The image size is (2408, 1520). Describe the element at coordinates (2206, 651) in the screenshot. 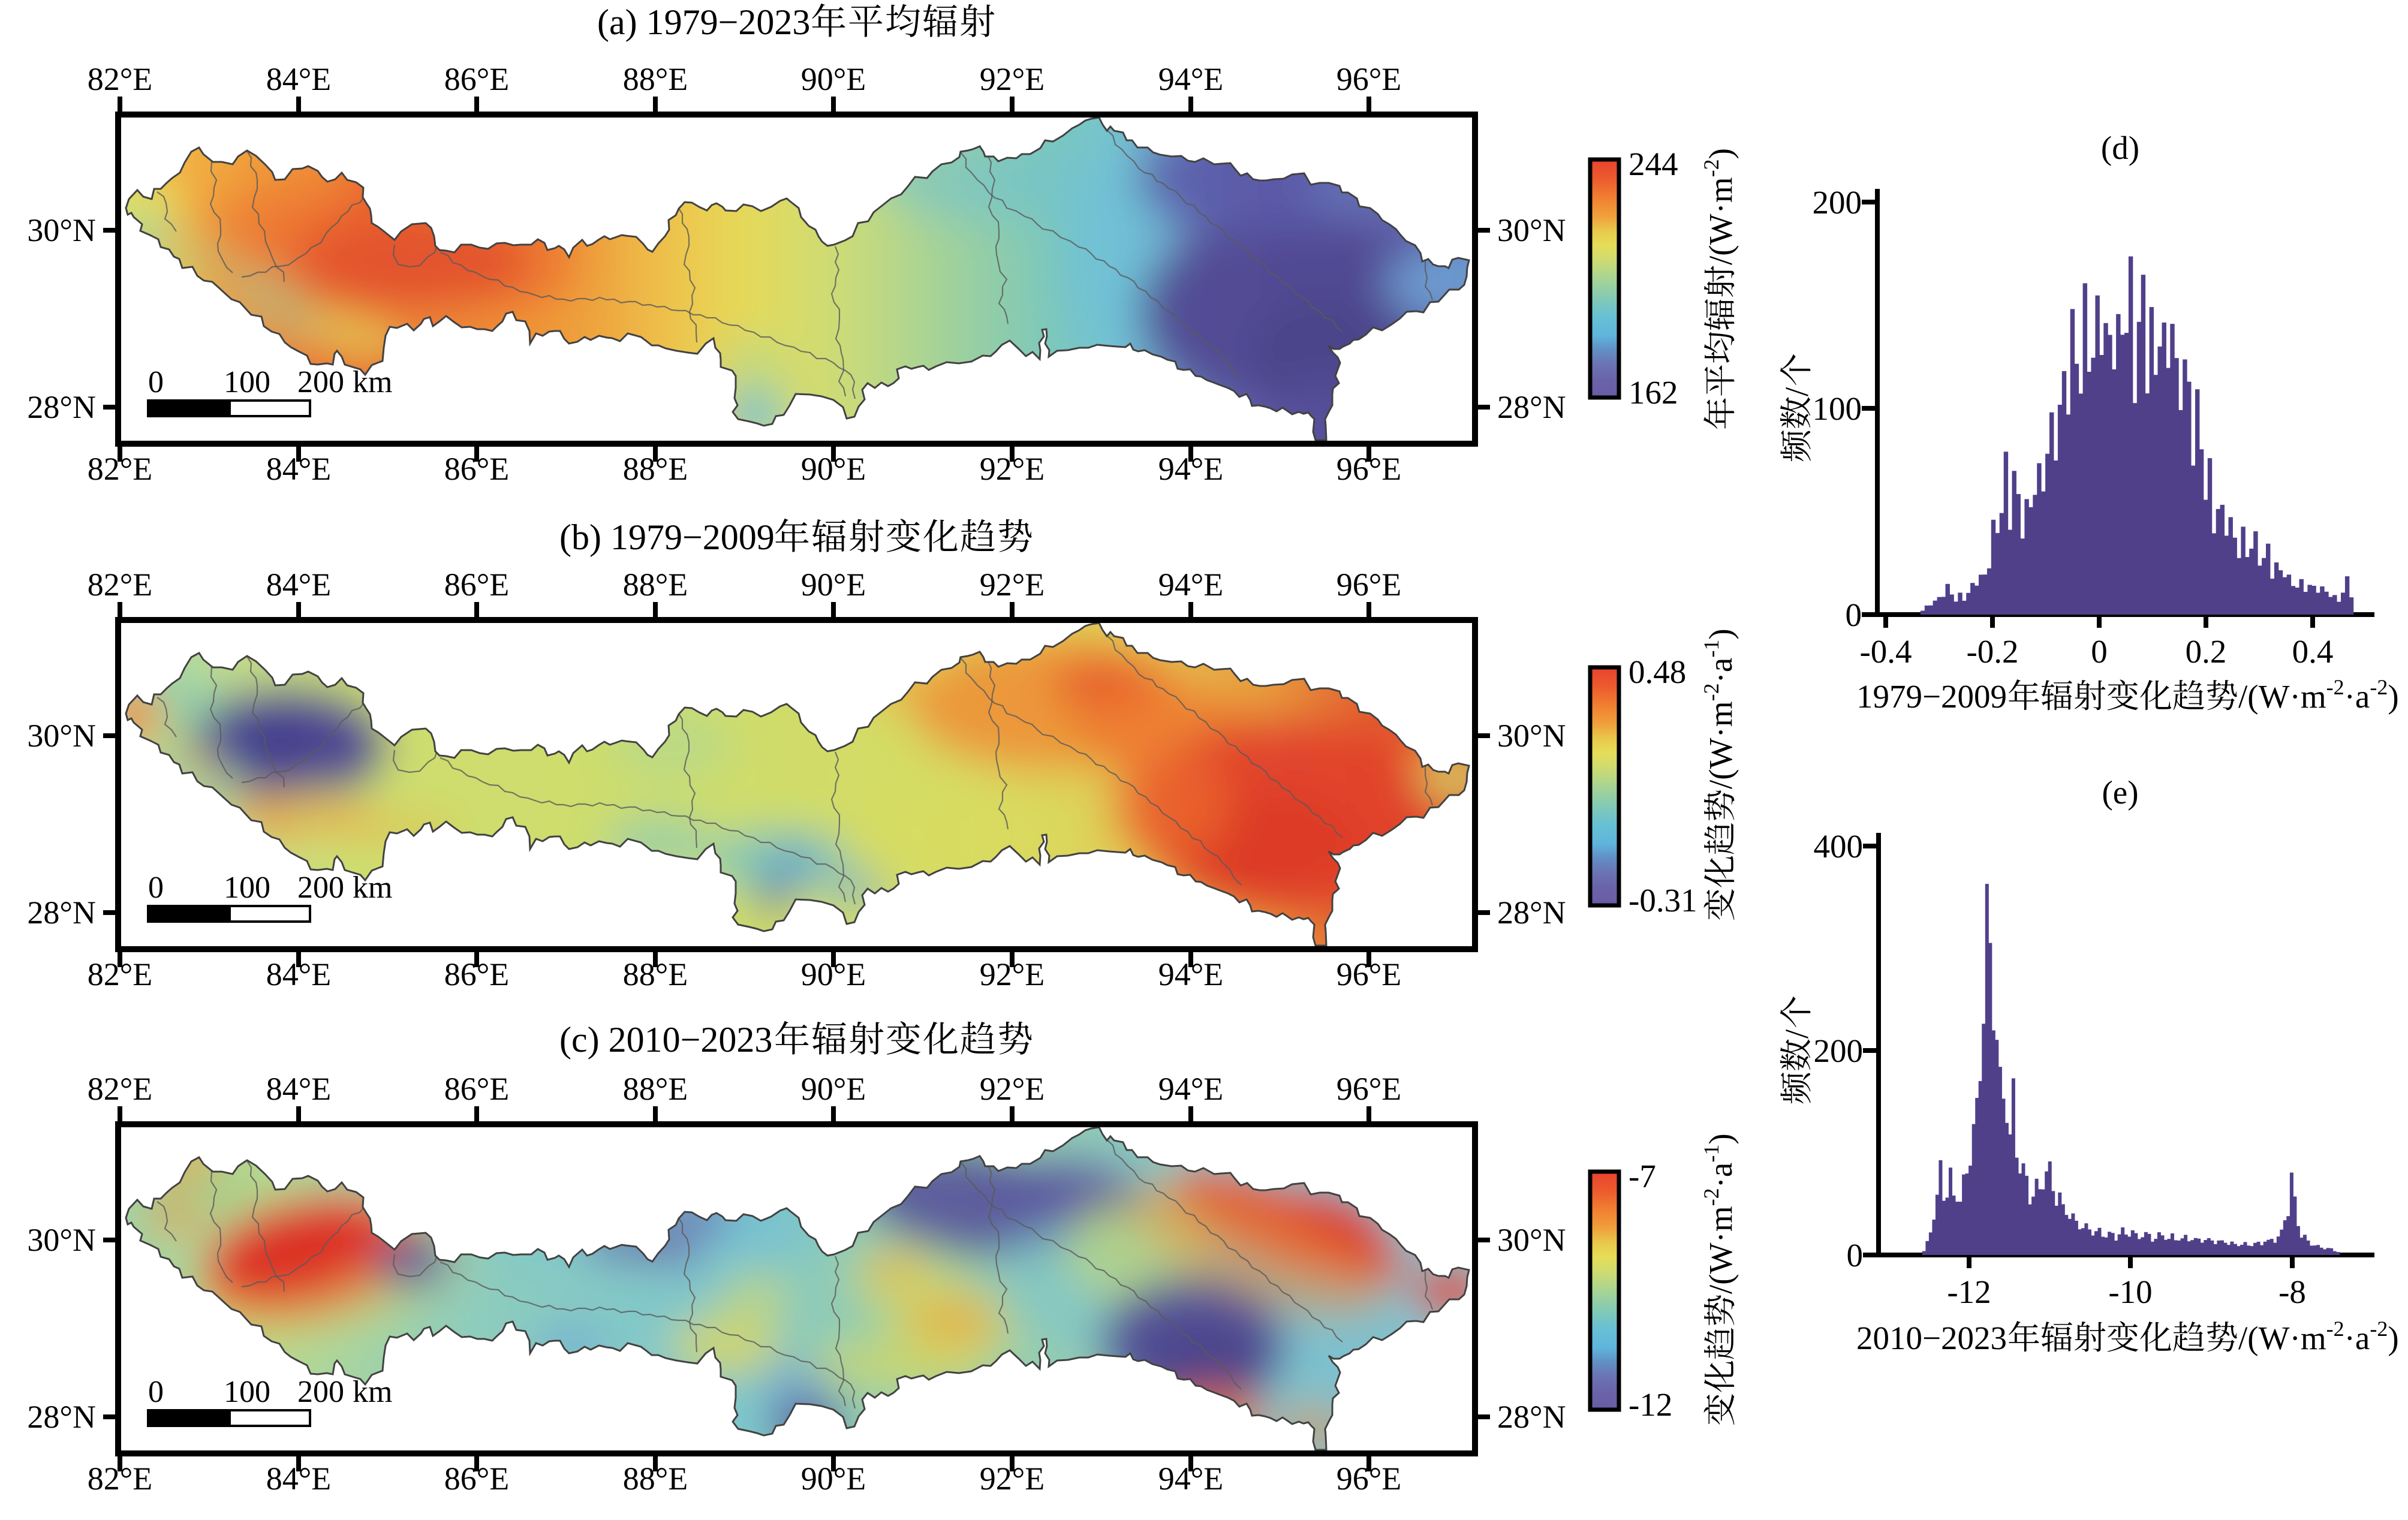

I see `svg-text: 0.2` at that location.